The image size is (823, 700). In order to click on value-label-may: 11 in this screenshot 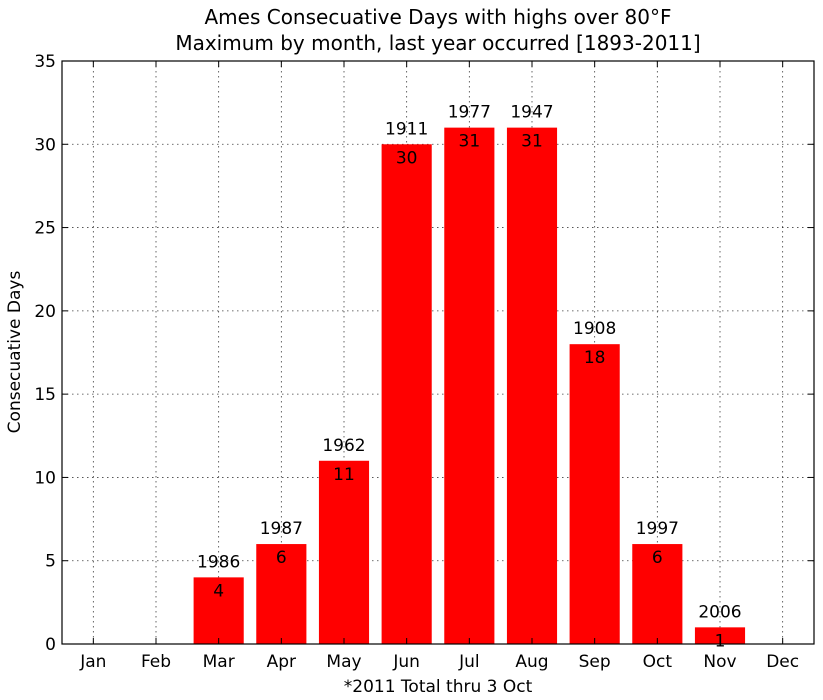, I will do `click(344, 475)`.